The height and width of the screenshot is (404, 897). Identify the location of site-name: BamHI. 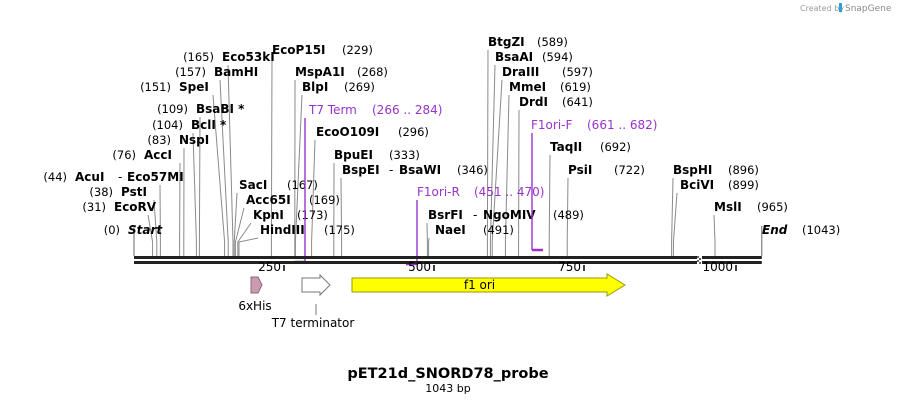
(236, 72).